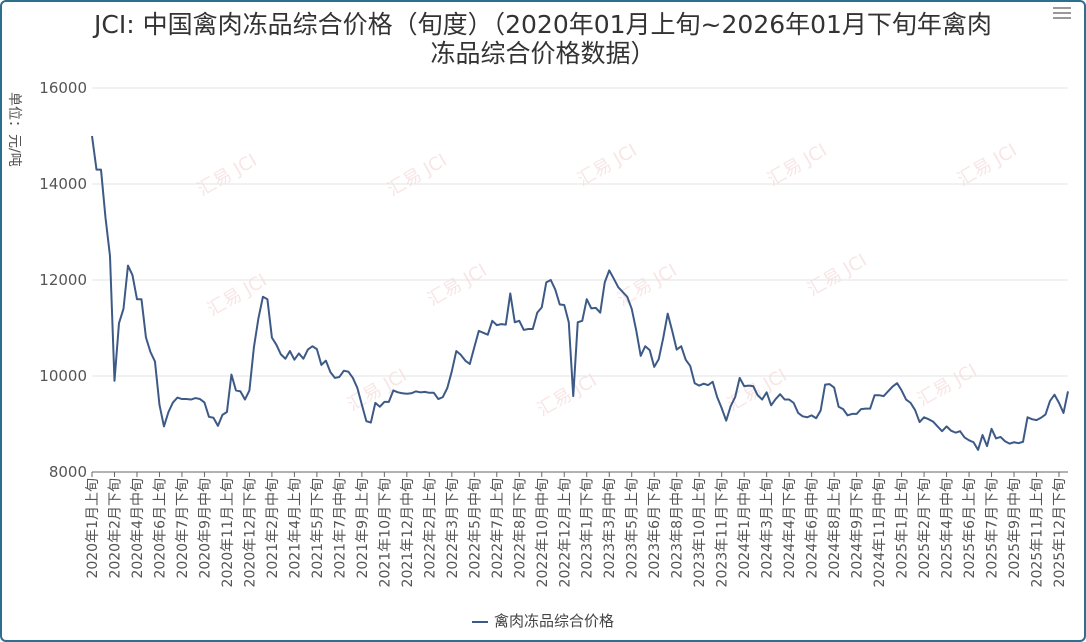 The image size is (1086, 642). I want to click on x-tick-label: 2022年10月中旬, so click(543, 532).